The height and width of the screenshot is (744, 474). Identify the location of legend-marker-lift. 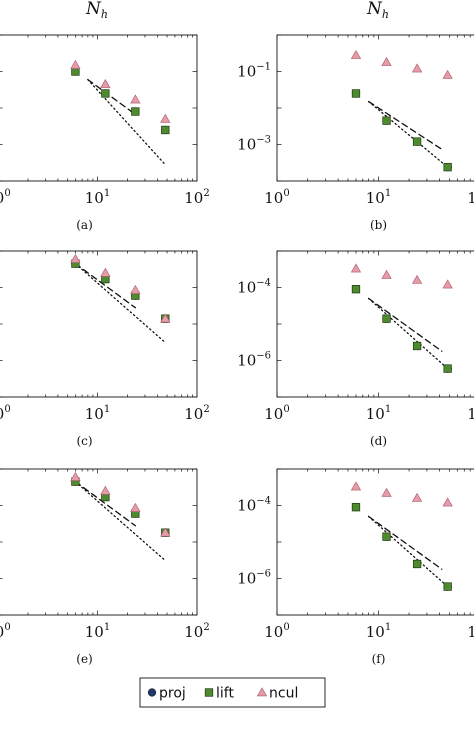
(209, 692).